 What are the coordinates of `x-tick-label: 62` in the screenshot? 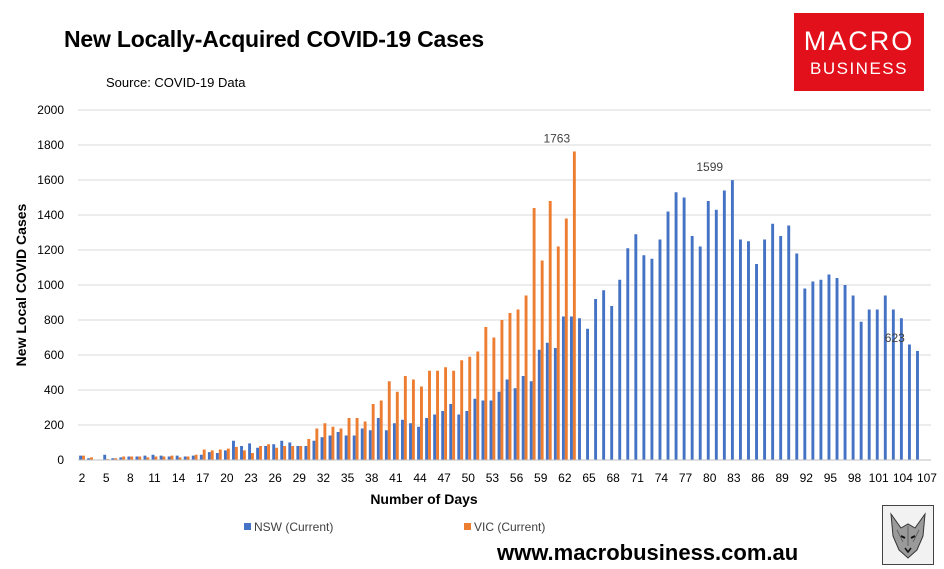 It's located at (565, 478).